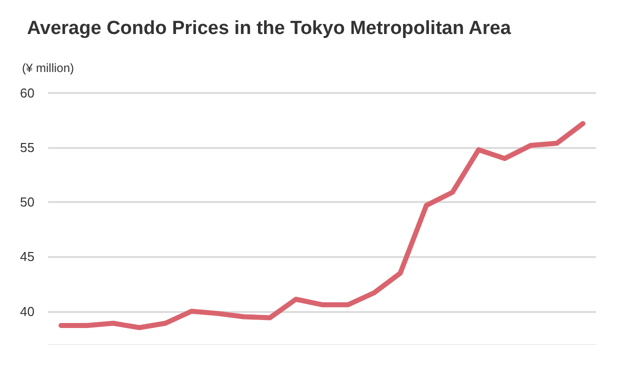 Image resolution: width=640 pixels, height=382 pixels. I want to click on y-axis-title: (¥ million), so click(48, 68).